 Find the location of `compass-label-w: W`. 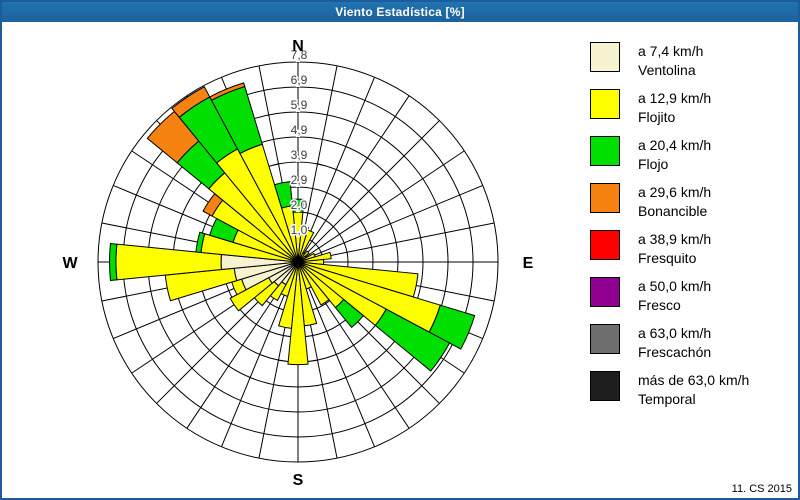

compass-label-w: W is located at coordinates (70, 263).